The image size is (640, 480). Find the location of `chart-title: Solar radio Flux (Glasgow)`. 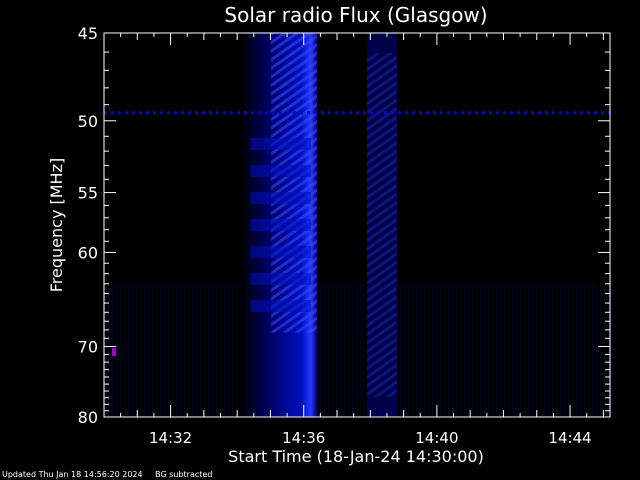

chart-title: Solar radio Flux (Glasgow) is located at coordinates (355, 15).